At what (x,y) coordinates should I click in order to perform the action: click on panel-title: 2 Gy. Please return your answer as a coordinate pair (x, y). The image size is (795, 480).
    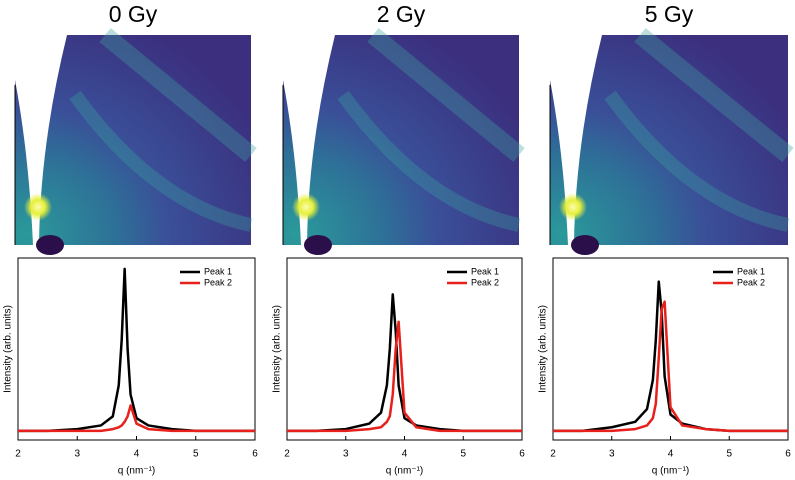
    Looking at the image, I should click on (401, 14).